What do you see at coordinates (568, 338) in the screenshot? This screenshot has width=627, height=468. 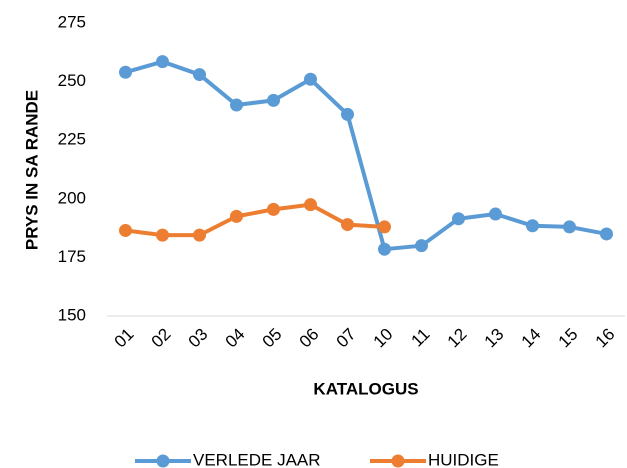 I see `x-tick-label: 15` at bounding box center [568, 338].